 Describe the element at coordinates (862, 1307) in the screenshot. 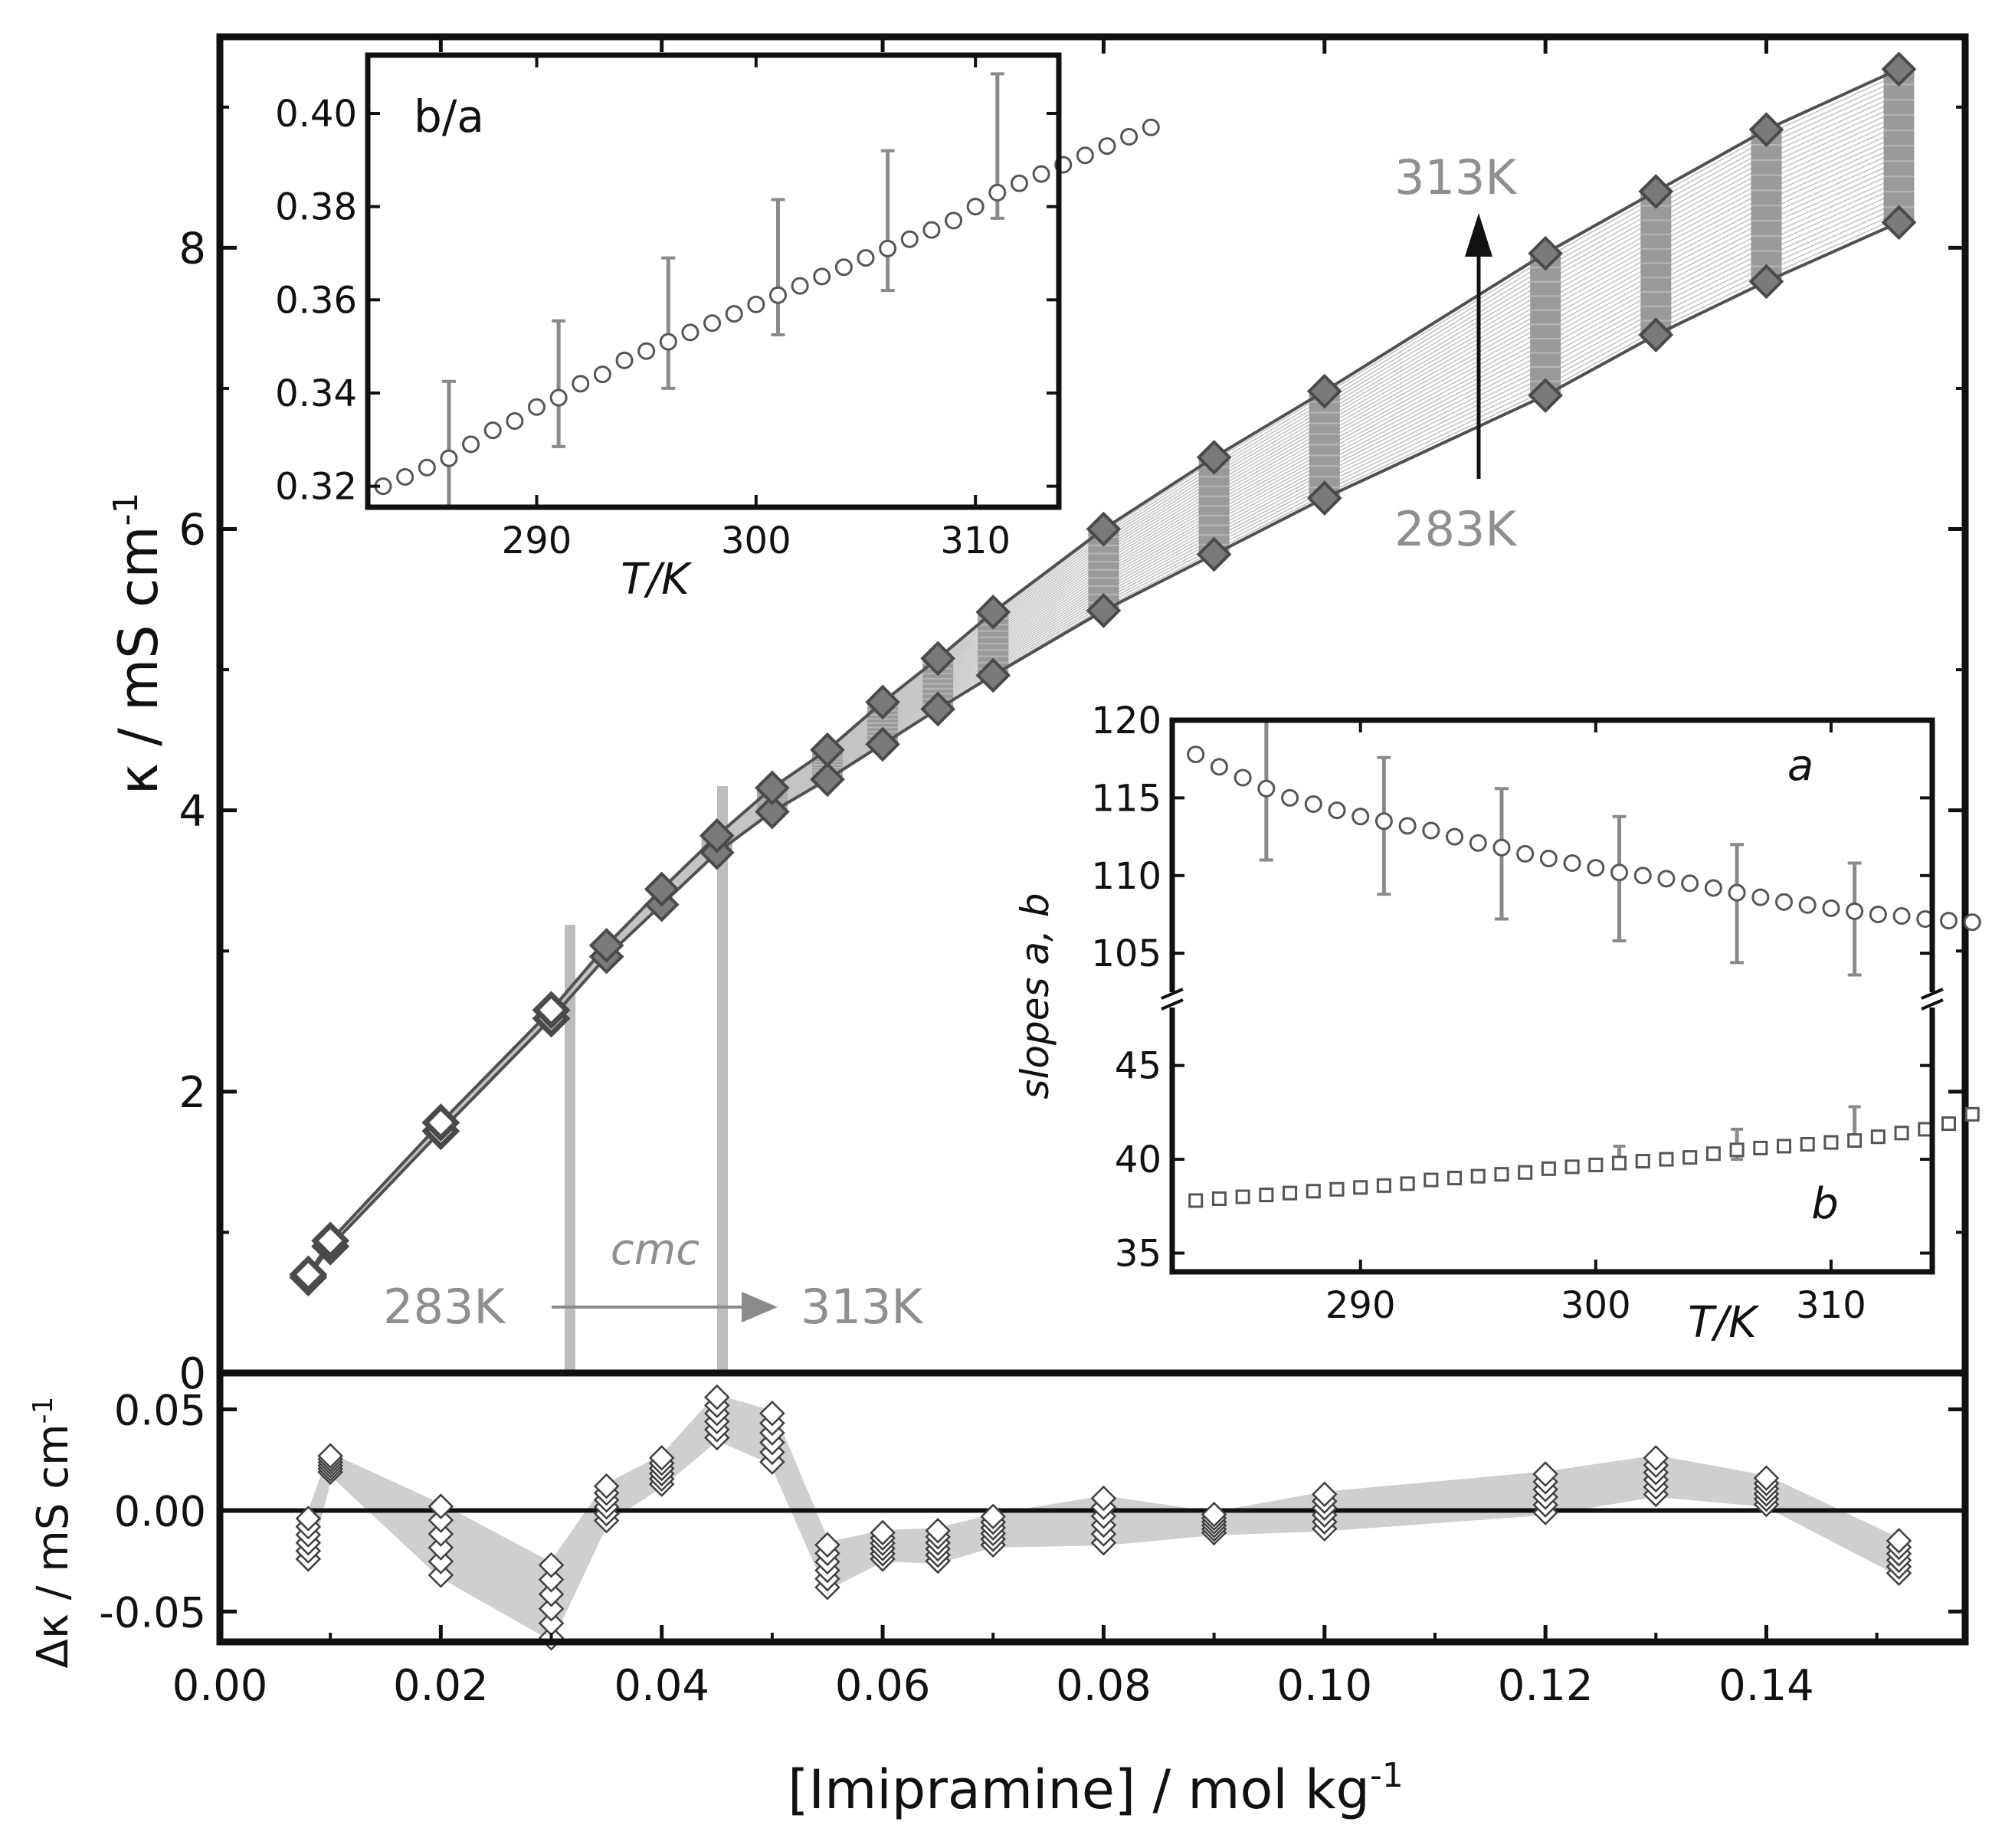

I see `cmc-to-label: 313K` at that location.